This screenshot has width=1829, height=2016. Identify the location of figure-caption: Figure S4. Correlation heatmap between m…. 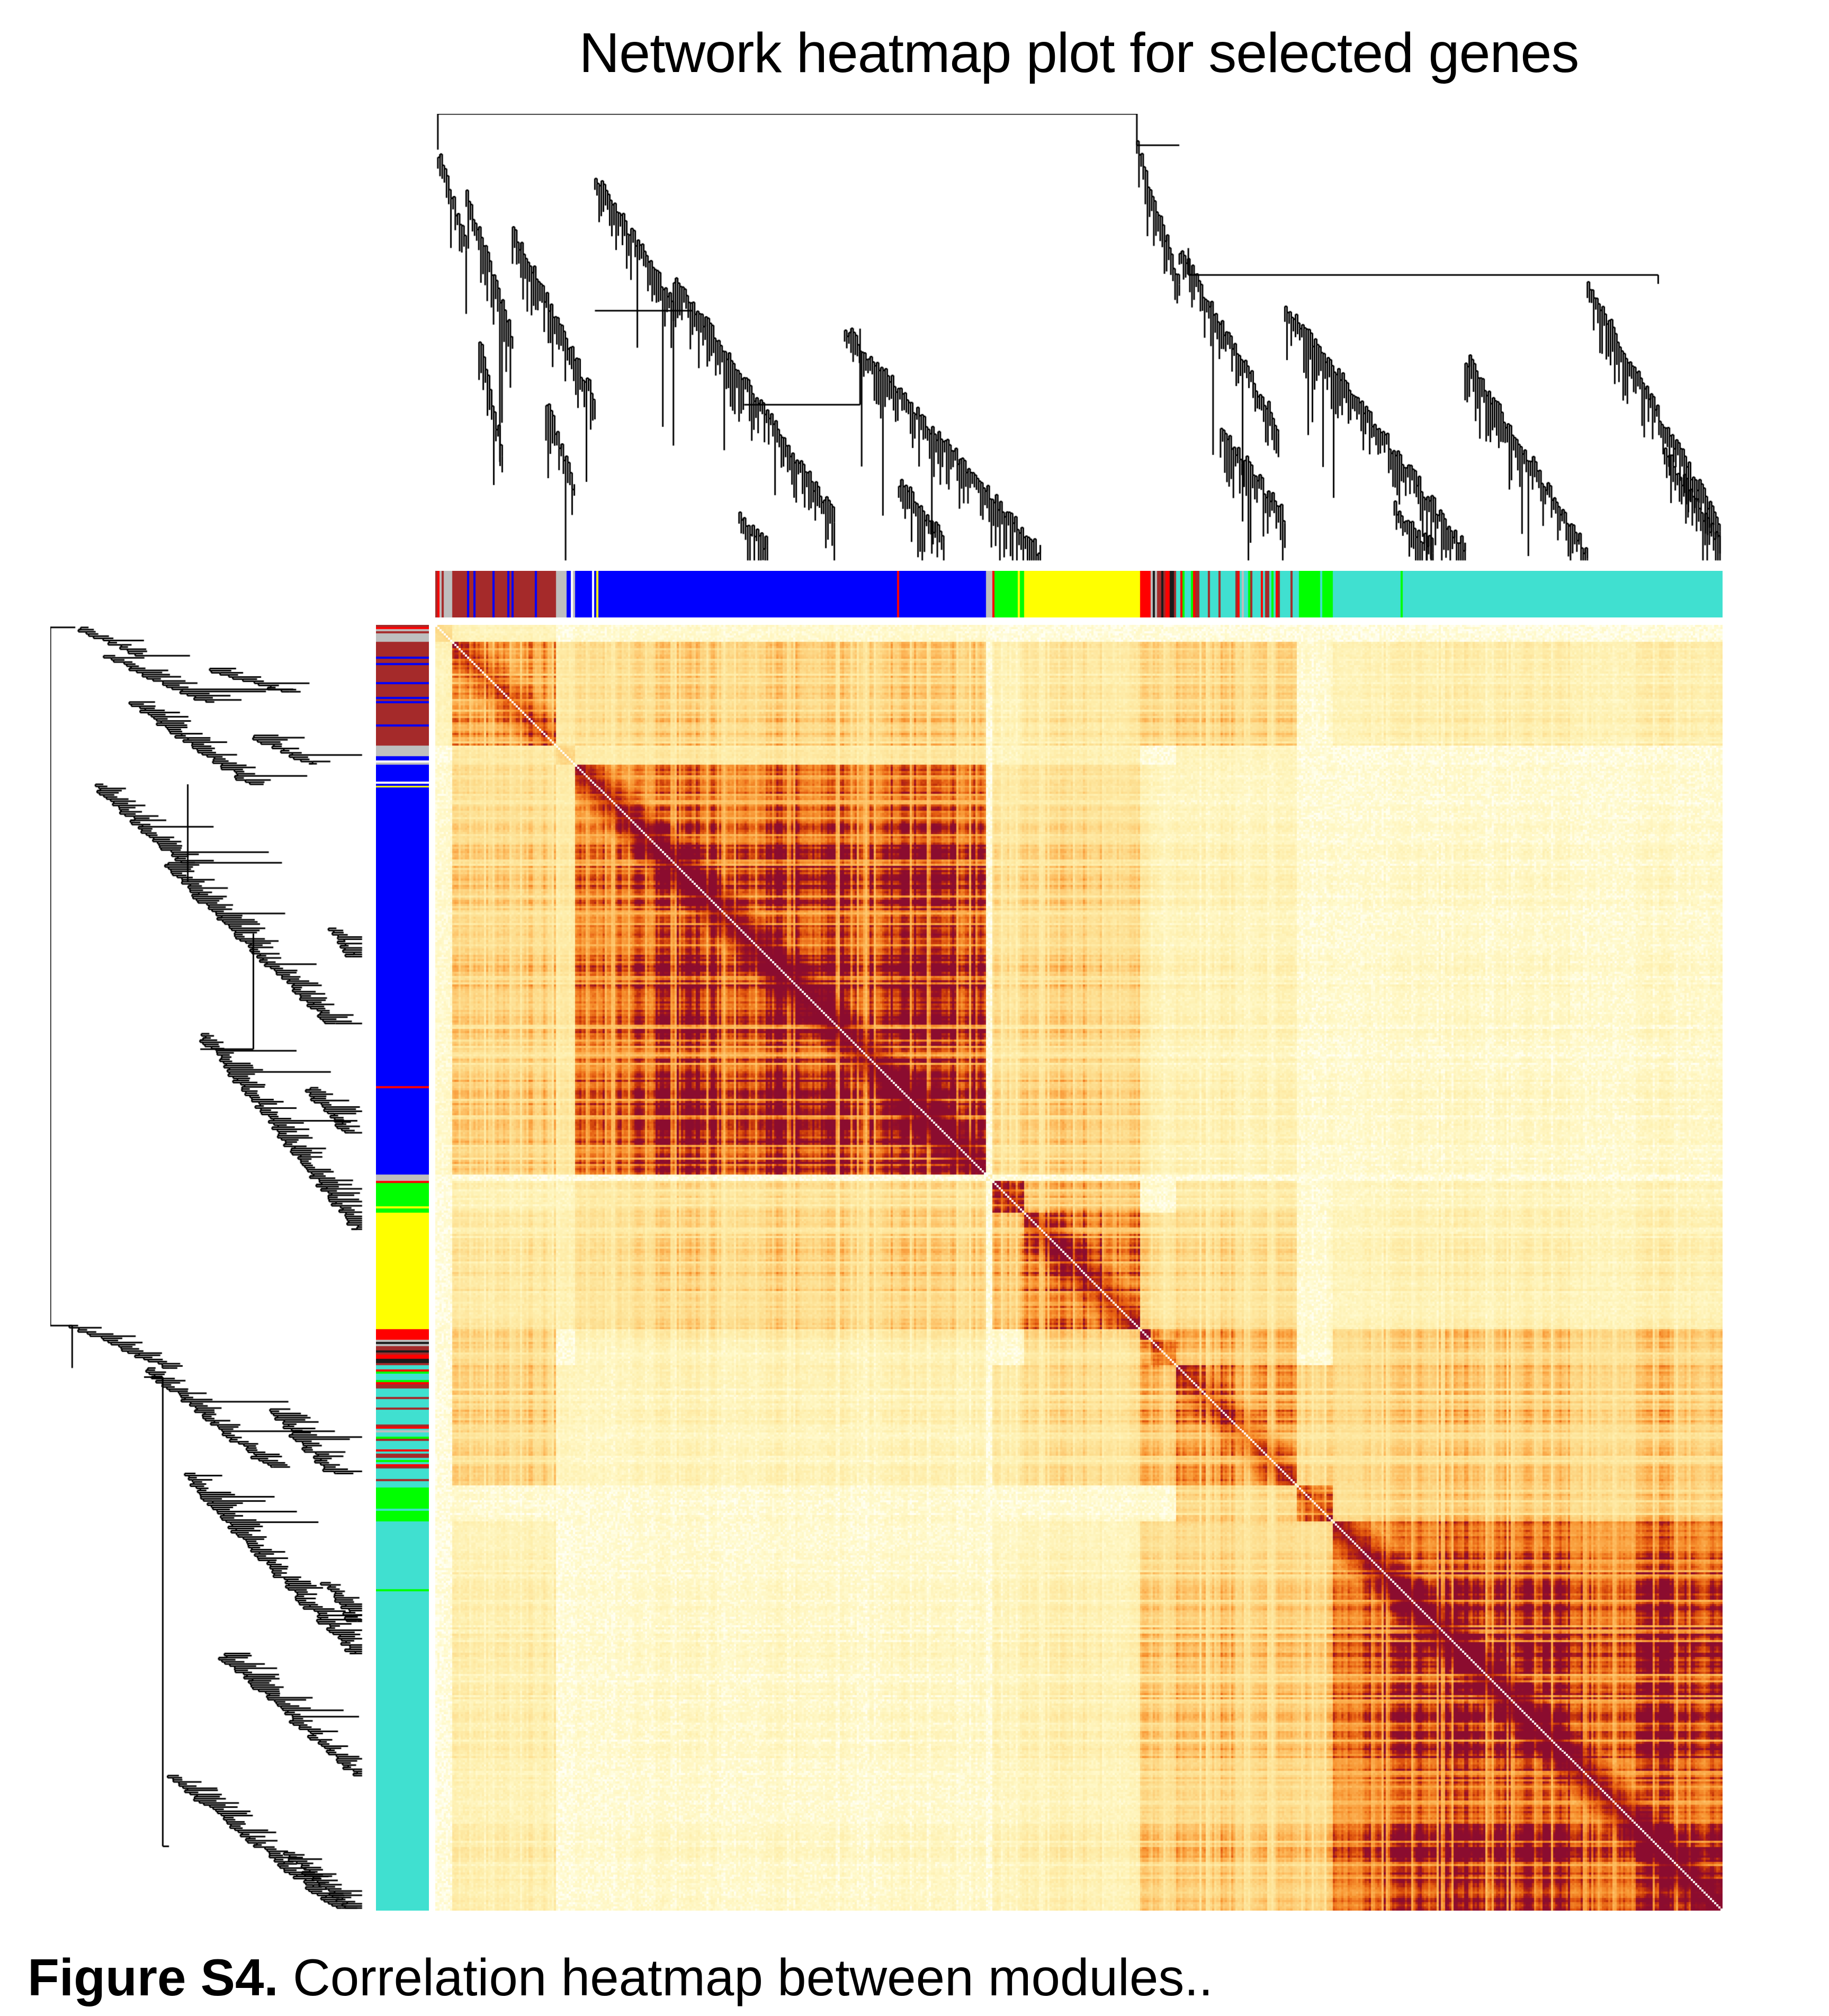
(620, 1978).